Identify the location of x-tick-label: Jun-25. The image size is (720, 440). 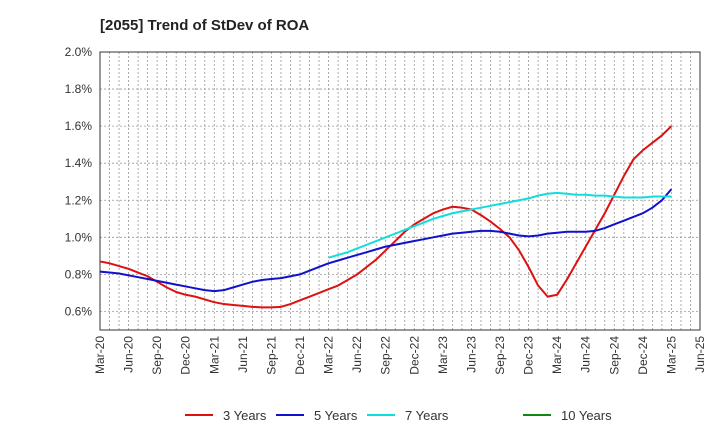
(700, 354).